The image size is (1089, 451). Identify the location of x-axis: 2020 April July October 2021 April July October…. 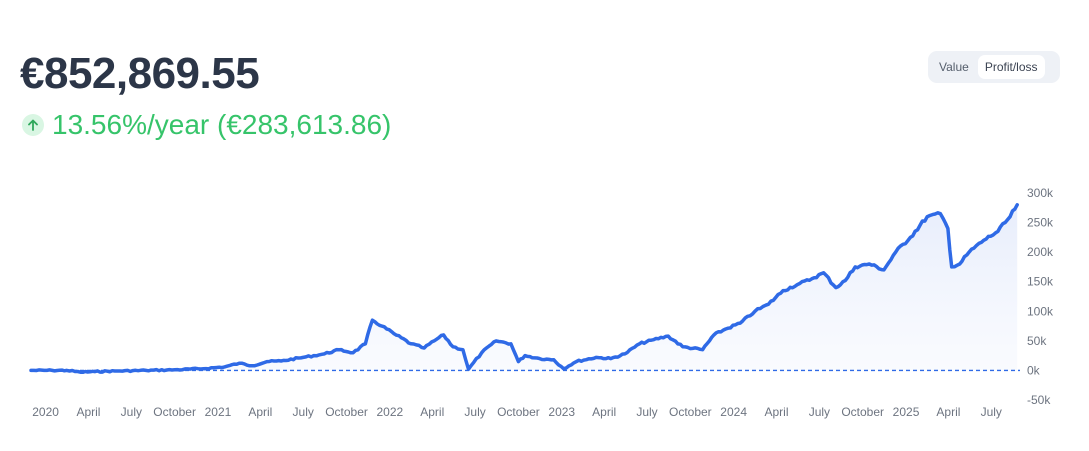
(517, 412).